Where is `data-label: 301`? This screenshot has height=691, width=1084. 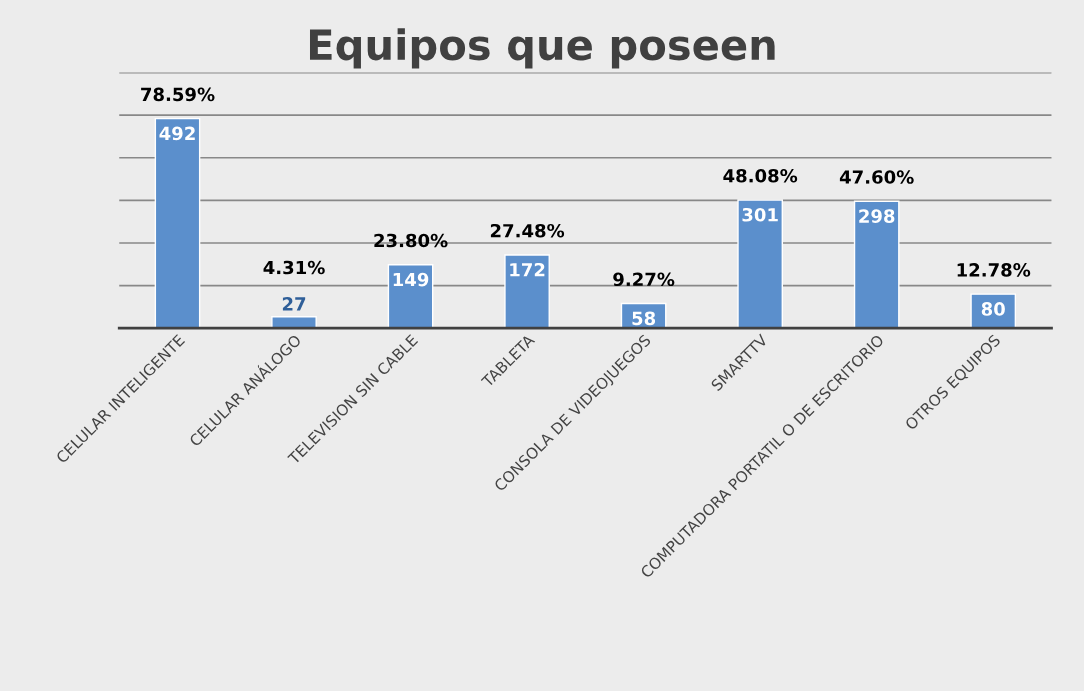
data-label: 301 is located at coordinates (760, 214).